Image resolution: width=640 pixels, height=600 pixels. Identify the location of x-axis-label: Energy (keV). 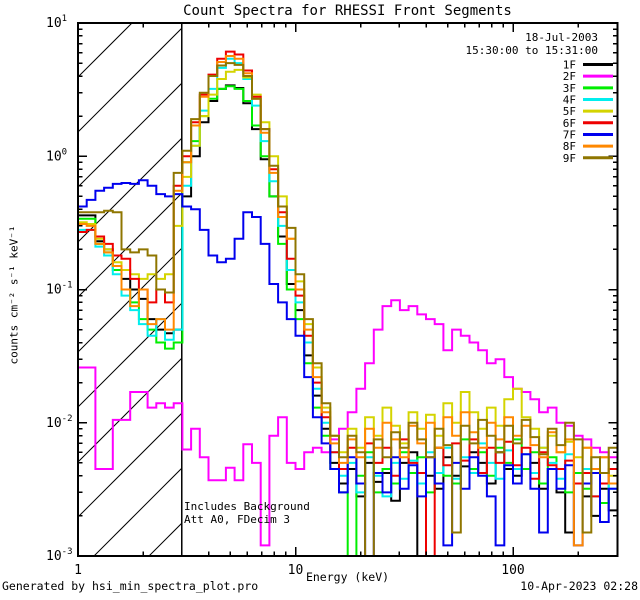
(347, 577).